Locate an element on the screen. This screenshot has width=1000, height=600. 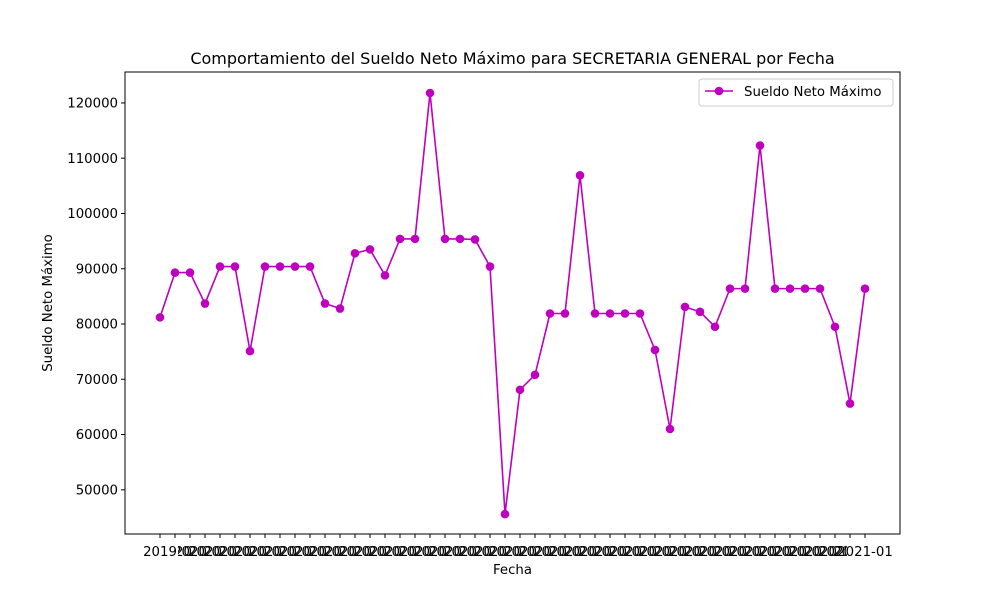
y-tick-label: 50000 is located at coordinates (97, 490).